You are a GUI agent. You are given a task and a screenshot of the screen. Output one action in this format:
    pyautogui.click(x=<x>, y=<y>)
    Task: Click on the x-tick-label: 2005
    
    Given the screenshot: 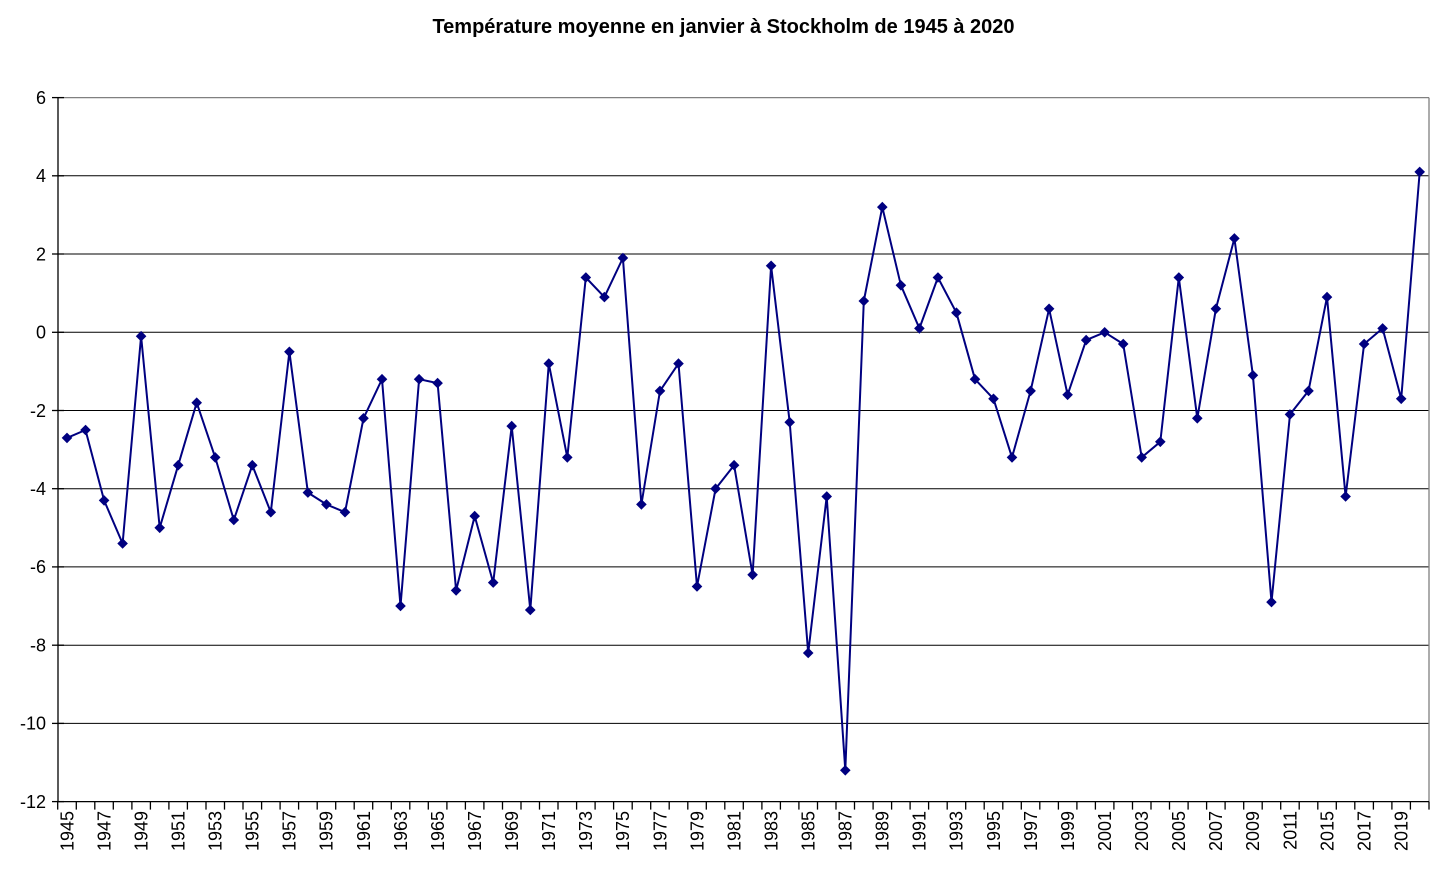 What is the action you would take?
    pyautogui.click(x=1179, y=831)
    